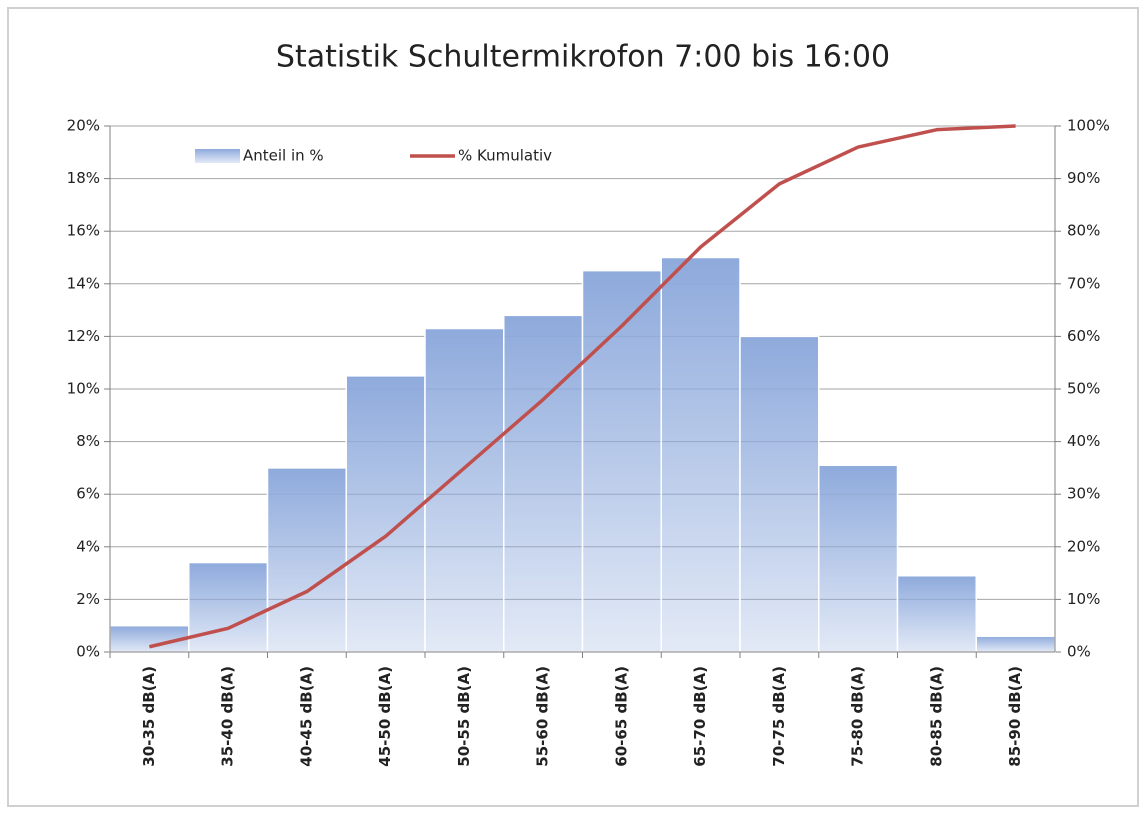 The width and height of the screenshot is (1146, 814). I want to click on y-tick-label: 12%, so click(83, 336).